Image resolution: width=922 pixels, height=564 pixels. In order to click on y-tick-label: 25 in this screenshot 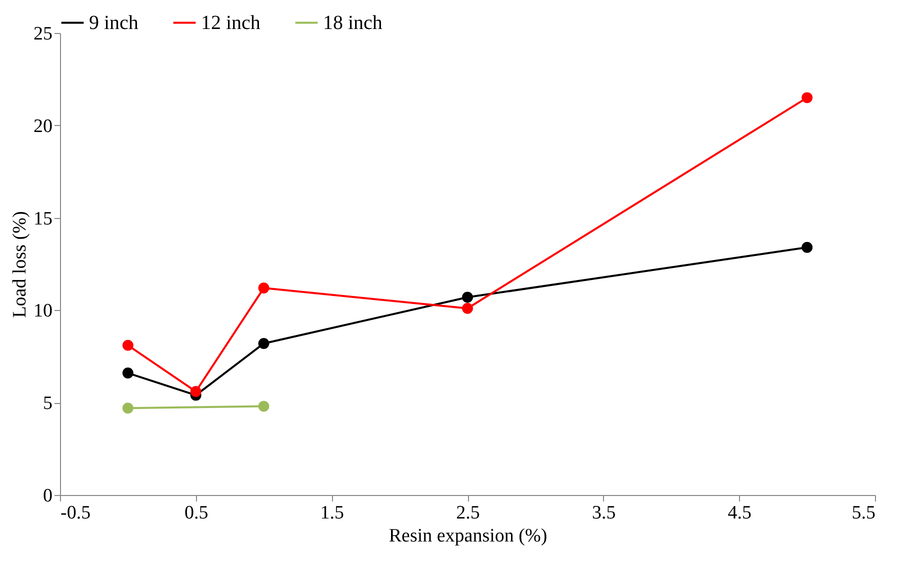, I will do `click(43, 34)`.